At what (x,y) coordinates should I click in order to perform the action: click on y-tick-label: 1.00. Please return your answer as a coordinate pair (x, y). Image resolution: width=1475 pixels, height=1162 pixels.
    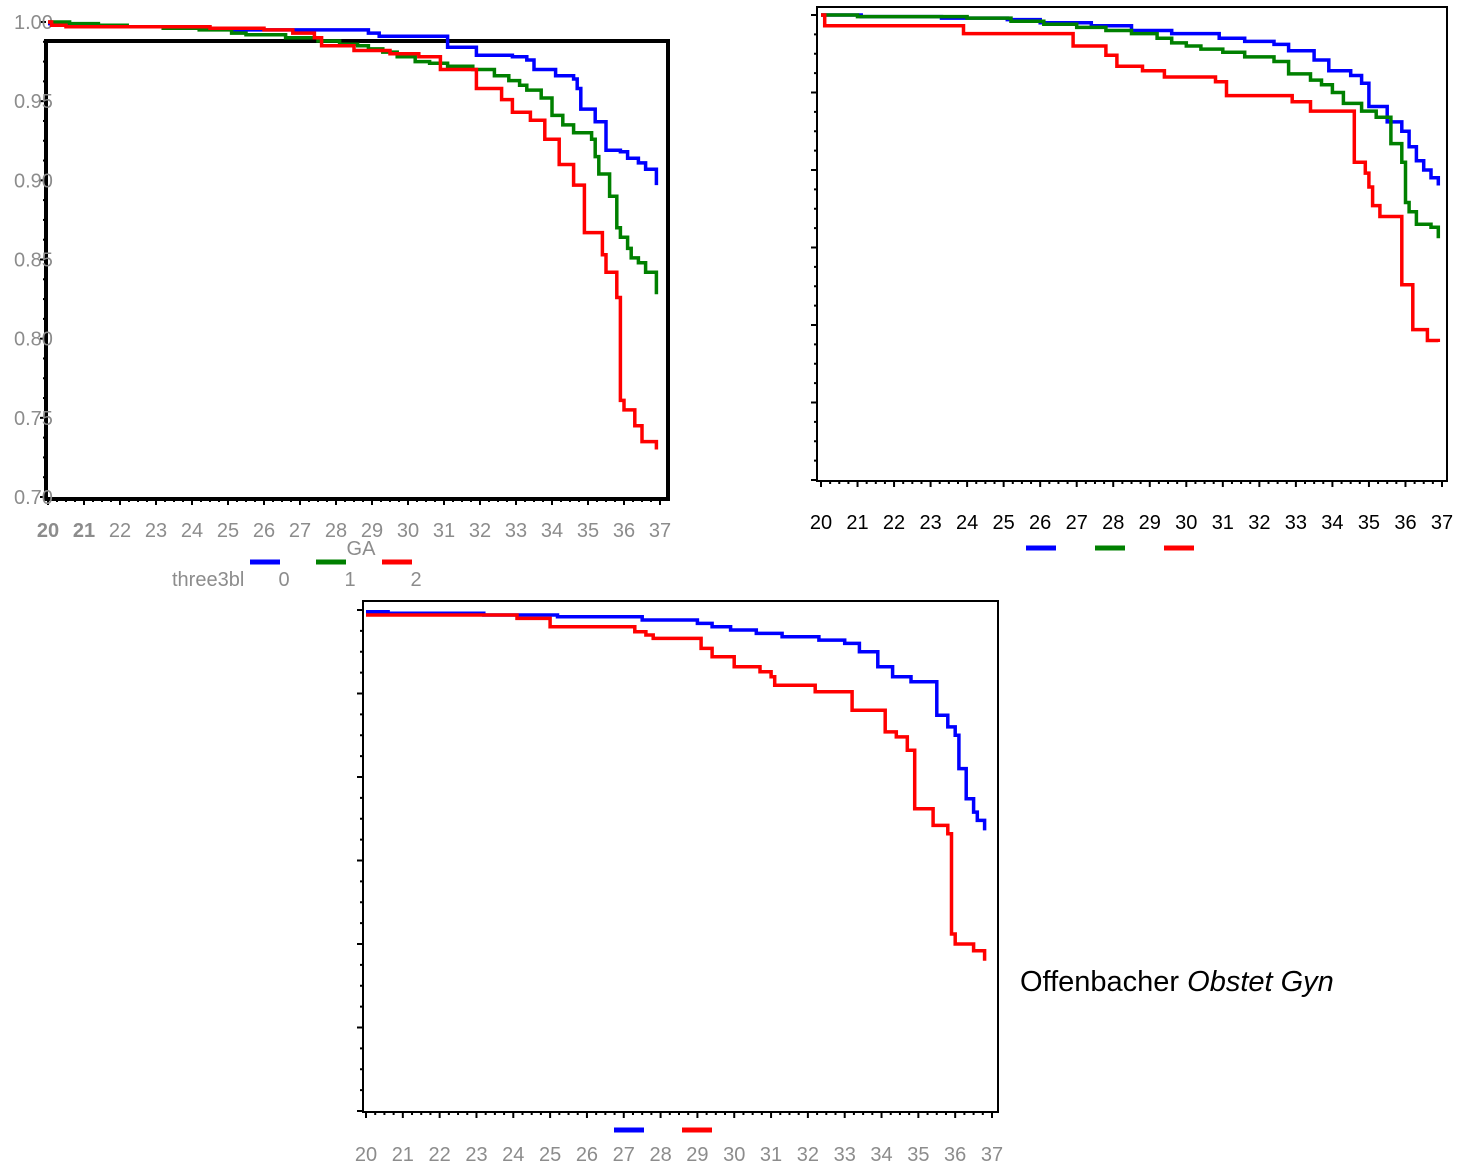
    Looking at the image, I should click on (33, 23).